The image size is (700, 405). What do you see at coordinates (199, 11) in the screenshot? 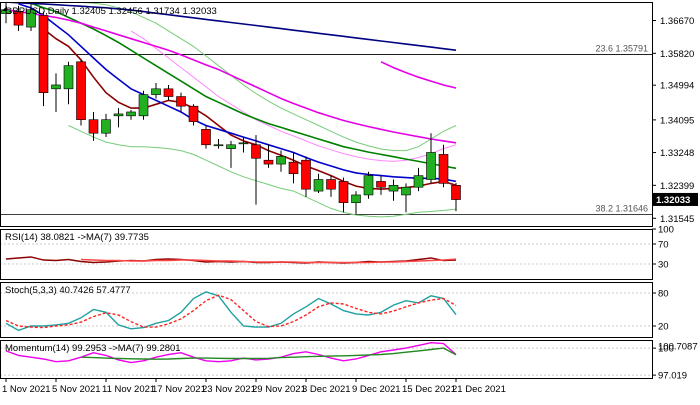
I see `header-close: 1.32033` at bounding box center [199, 11].